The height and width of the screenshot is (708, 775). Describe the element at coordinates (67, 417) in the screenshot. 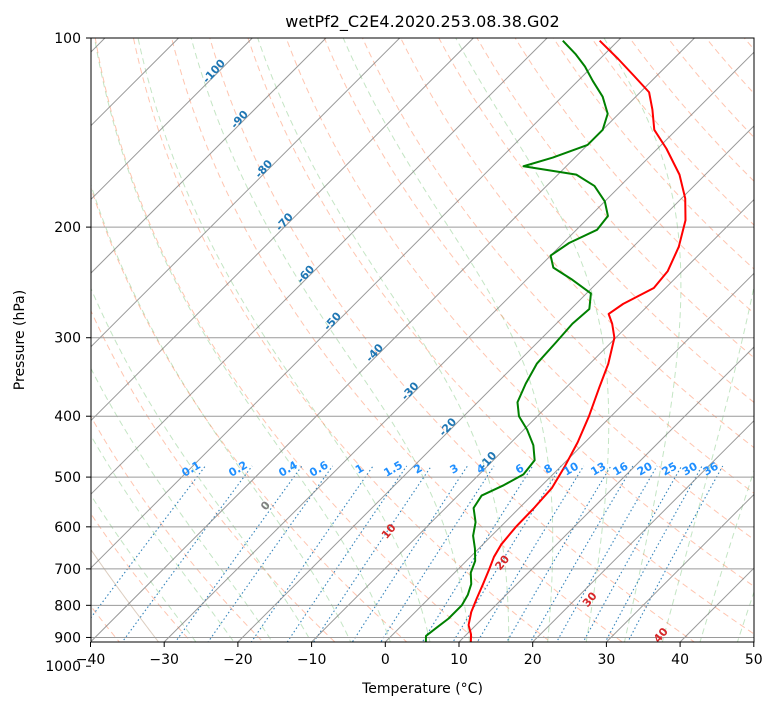

I see `y-tick-label: 400` at that location.